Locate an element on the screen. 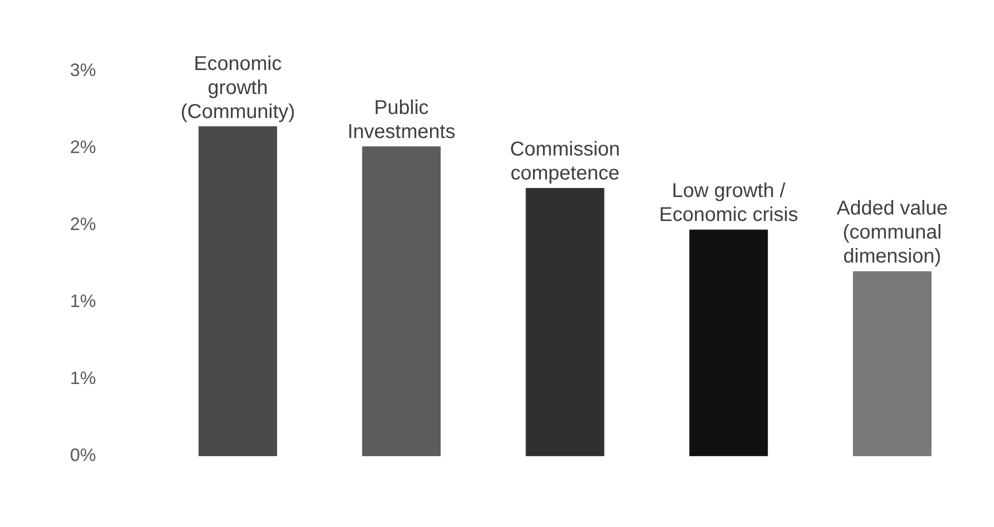  x-tick-label: Public Investments is located at coordinates (401, 119).